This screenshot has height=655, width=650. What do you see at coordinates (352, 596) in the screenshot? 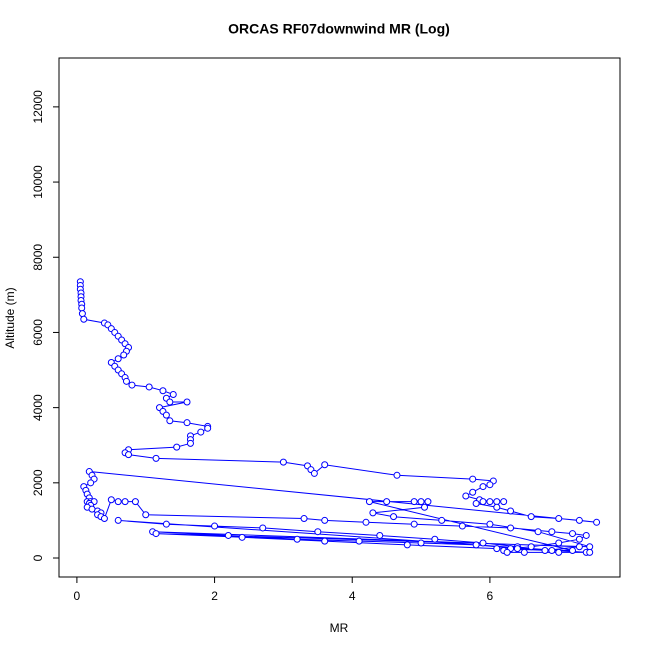
I see `x-tick-label: 4` at bounding box center [352, 596].